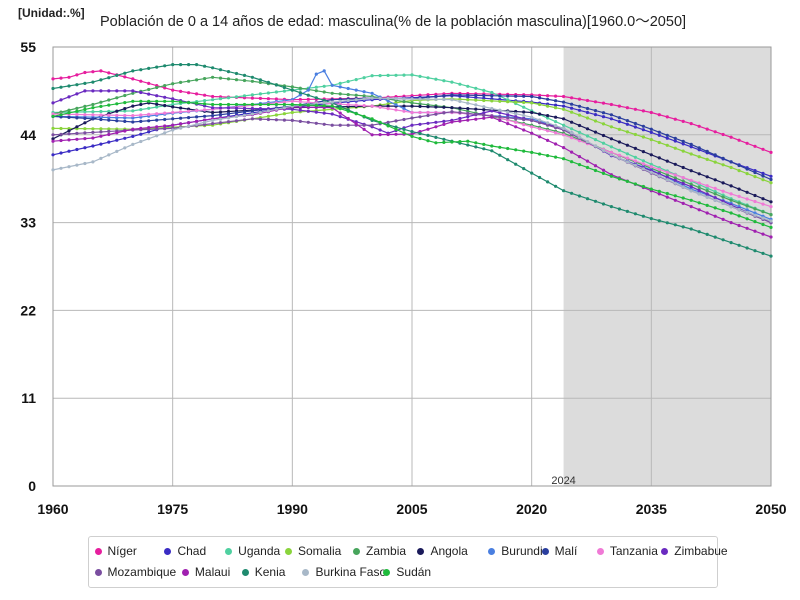 This screenshot has width=800, height=600. I want to click on legend-label: Tanzania, so click(633, 551).